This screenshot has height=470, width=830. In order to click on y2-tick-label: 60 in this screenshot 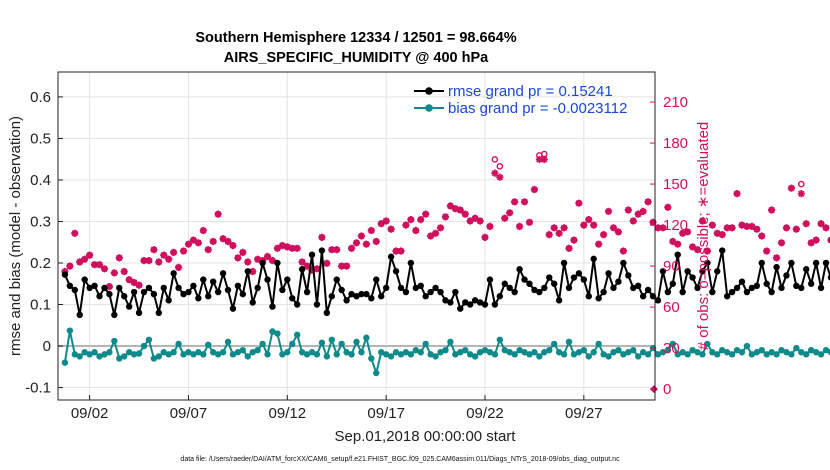, I will do `click(671, 307)`.